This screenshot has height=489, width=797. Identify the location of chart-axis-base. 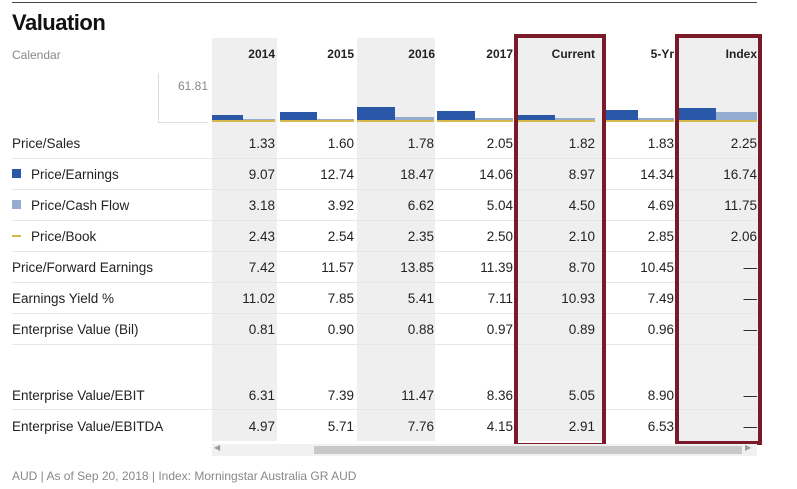
(183, 122).